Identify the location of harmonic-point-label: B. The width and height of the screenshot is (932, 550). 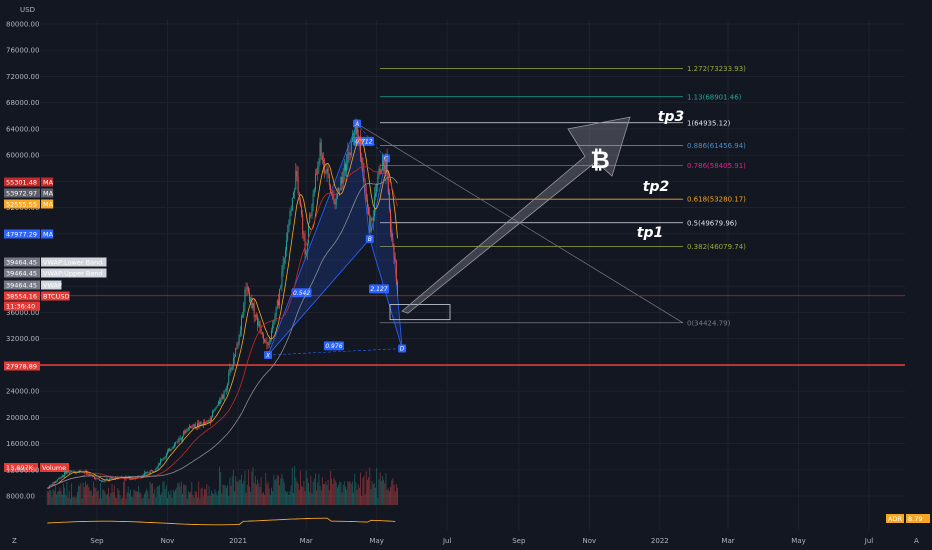
(370, 239).